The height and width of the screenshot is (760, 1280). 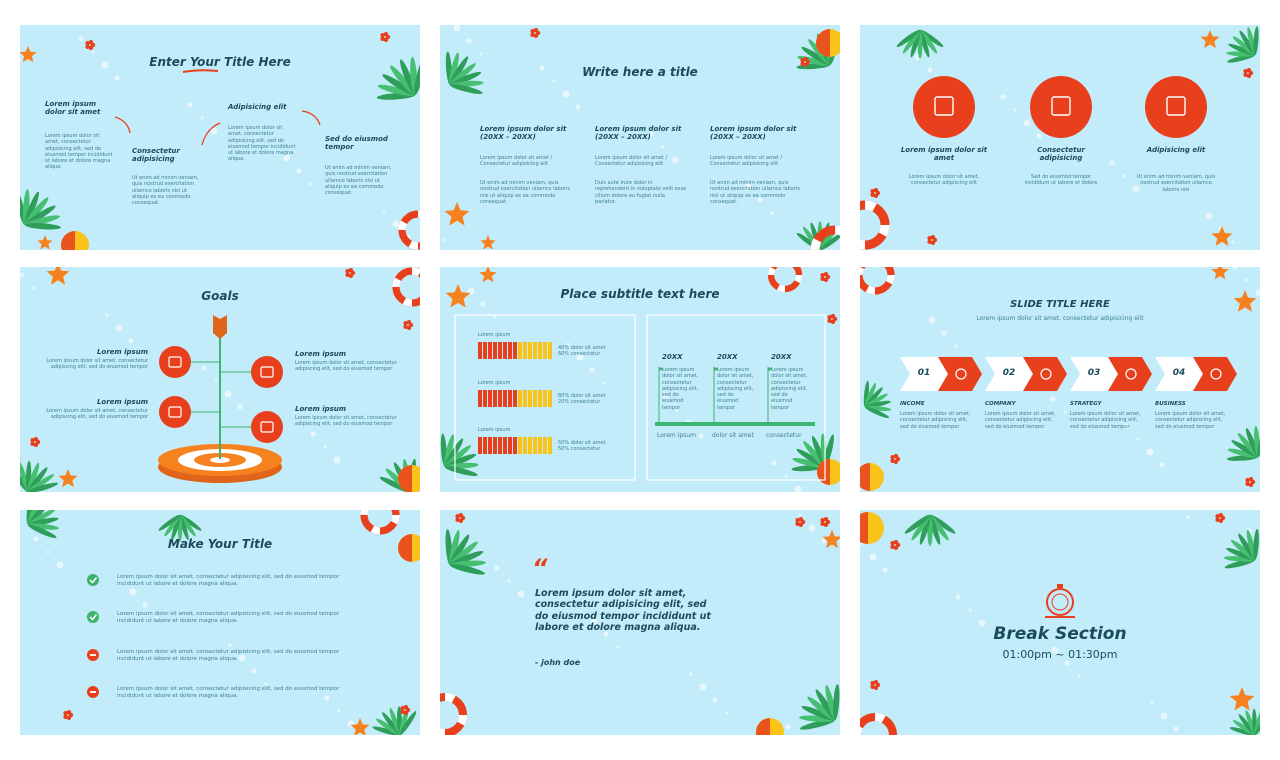 What do you see at coordinates (784, 435) in the screenshot?
I see `timeline-label: consectetur` at bounding box center [784, 435].